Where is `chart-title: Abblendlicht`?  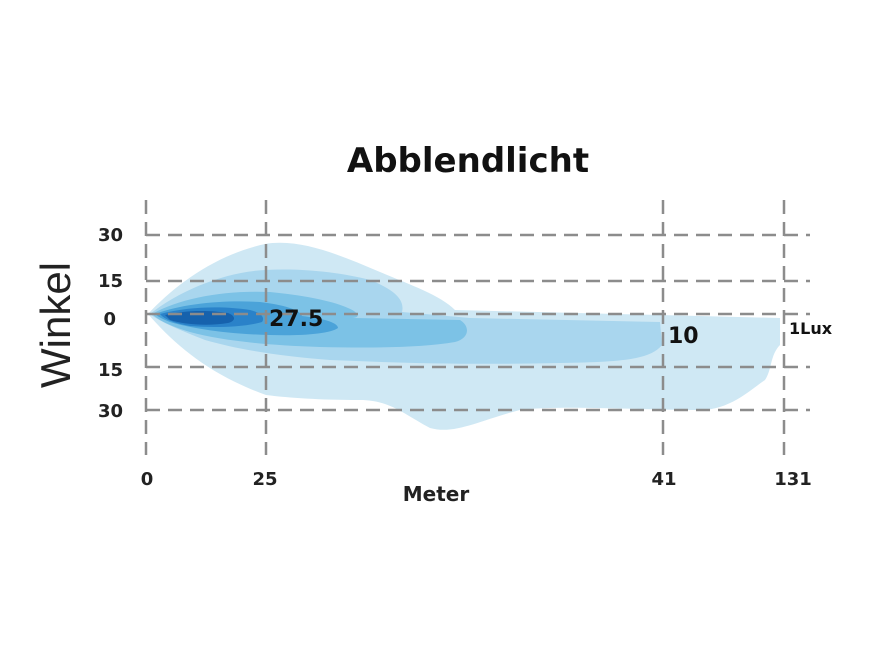
chart-title: Abblendlicht is located at coordinates (468, 161).